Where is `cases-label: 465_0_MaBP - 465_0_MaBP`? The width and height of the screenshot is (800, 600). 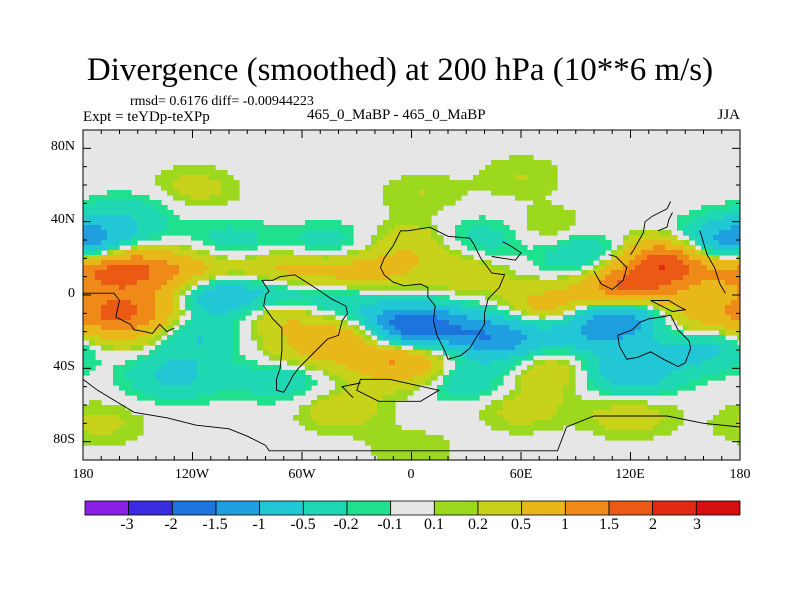 cases-label: 465_0_MaBP - 465_0_MaBP is located at coordinates (396, 115).